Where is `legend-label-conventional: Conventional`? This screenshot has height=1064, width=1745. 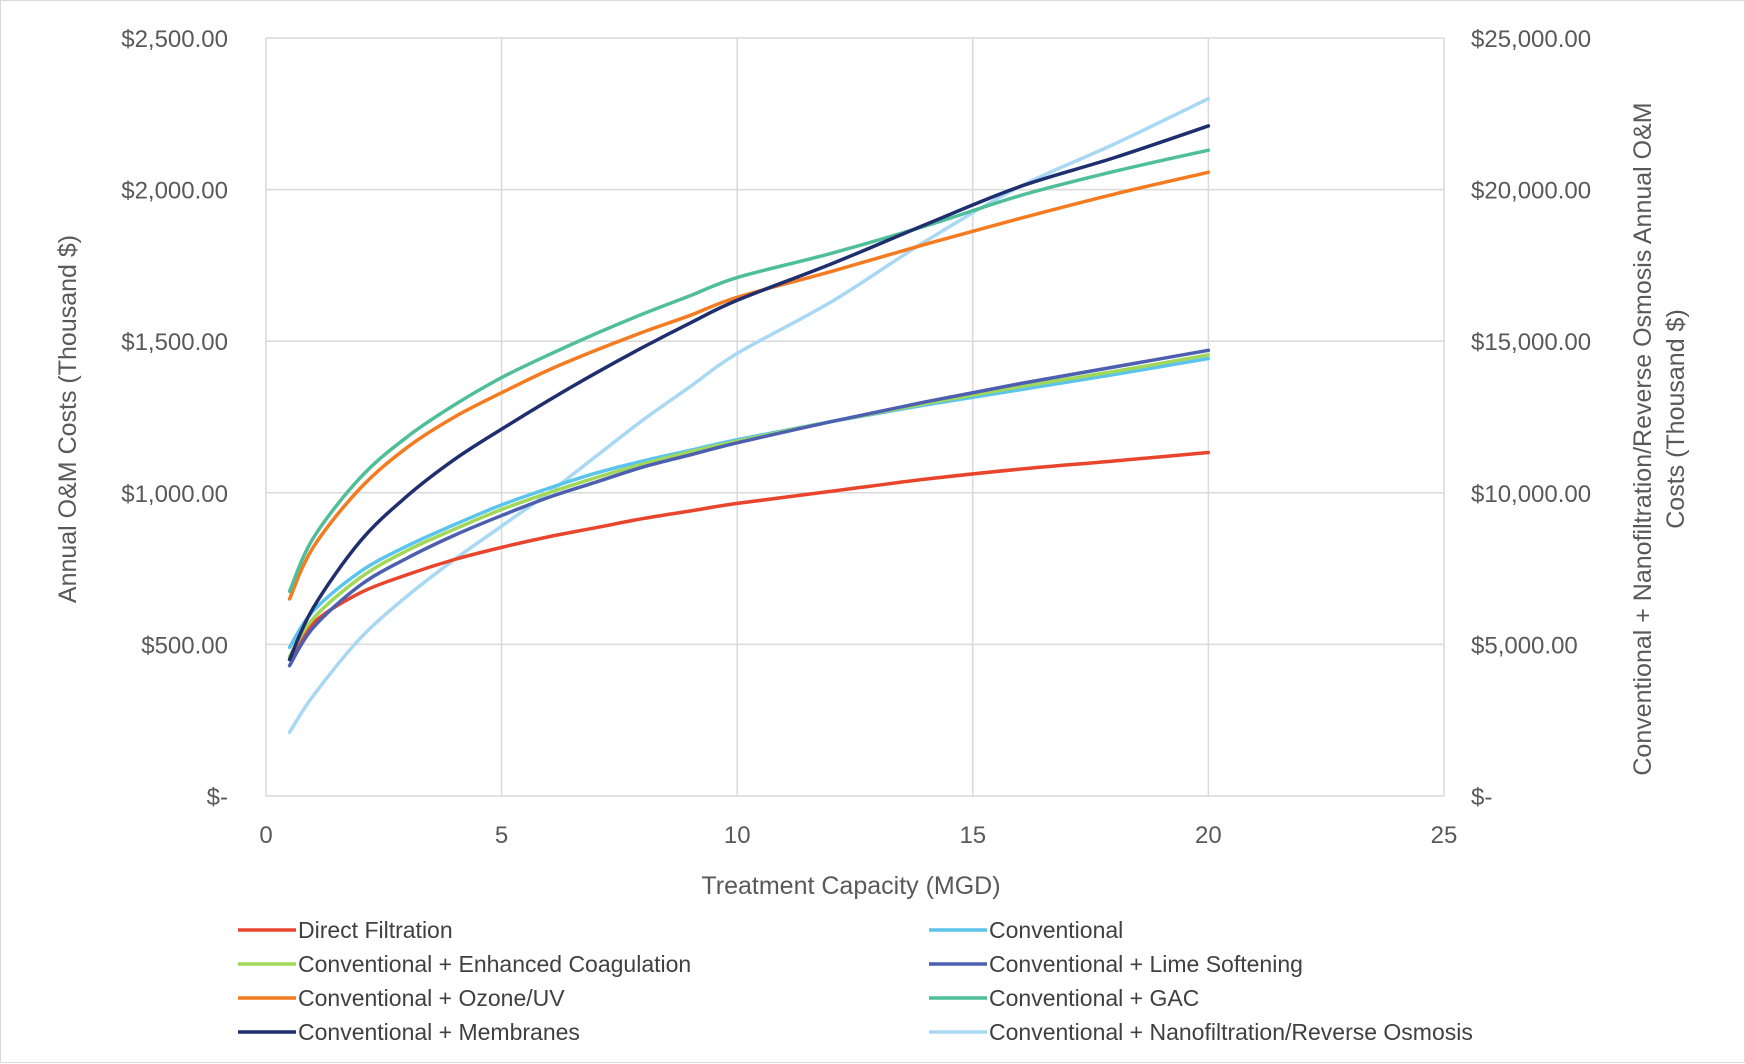 legend-label-conventional: Conventional is located at coordinates (1056, 930).